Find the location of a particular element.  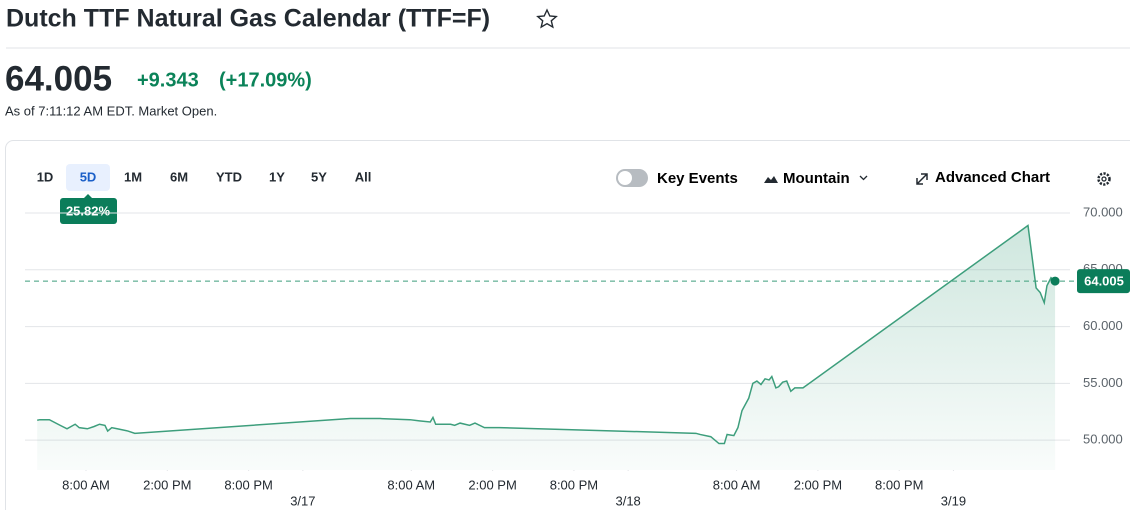

range-button: YTD is located at coordinates (229, 176).